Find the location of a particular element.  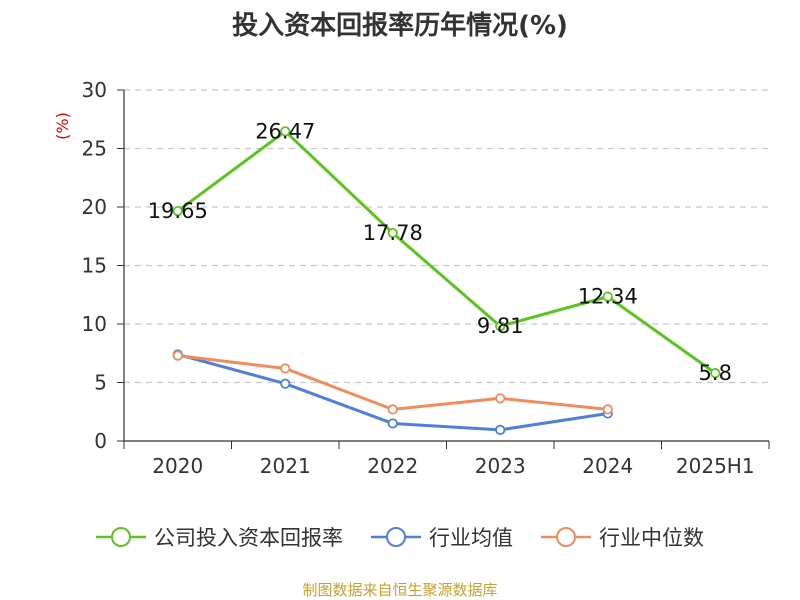

y-tick-label: 15 is located at coordinates (94, 266).